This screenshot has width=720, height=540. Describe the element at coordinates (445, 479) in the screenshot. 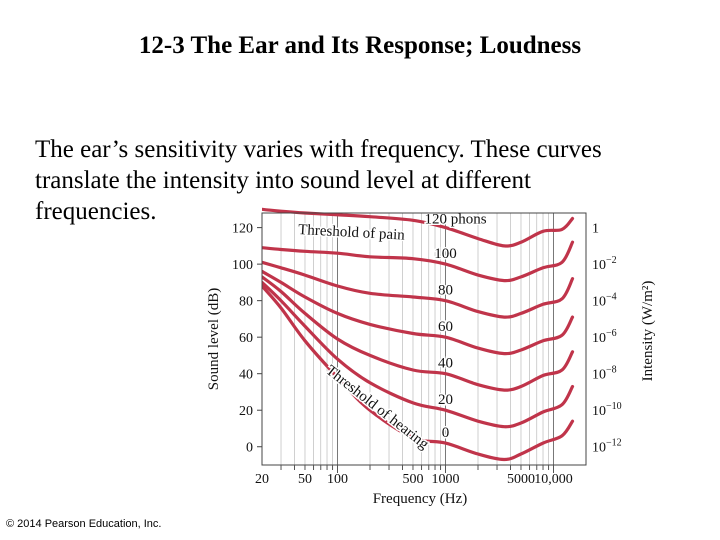

I see `x-tick-label: 1000` at that location.